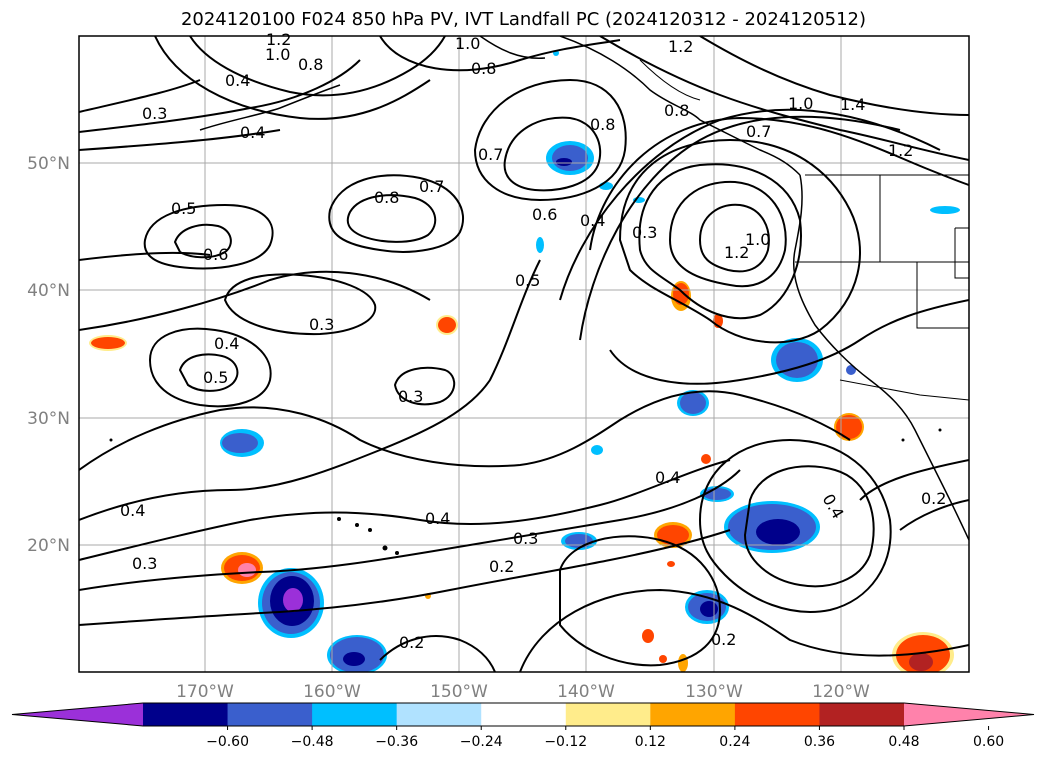 The height and width of the screenshot is (765, 1047). Describe the element at coordinates (734, 742) in the screenshot. I see `colorbar-tick-label: 0.24` at that location.